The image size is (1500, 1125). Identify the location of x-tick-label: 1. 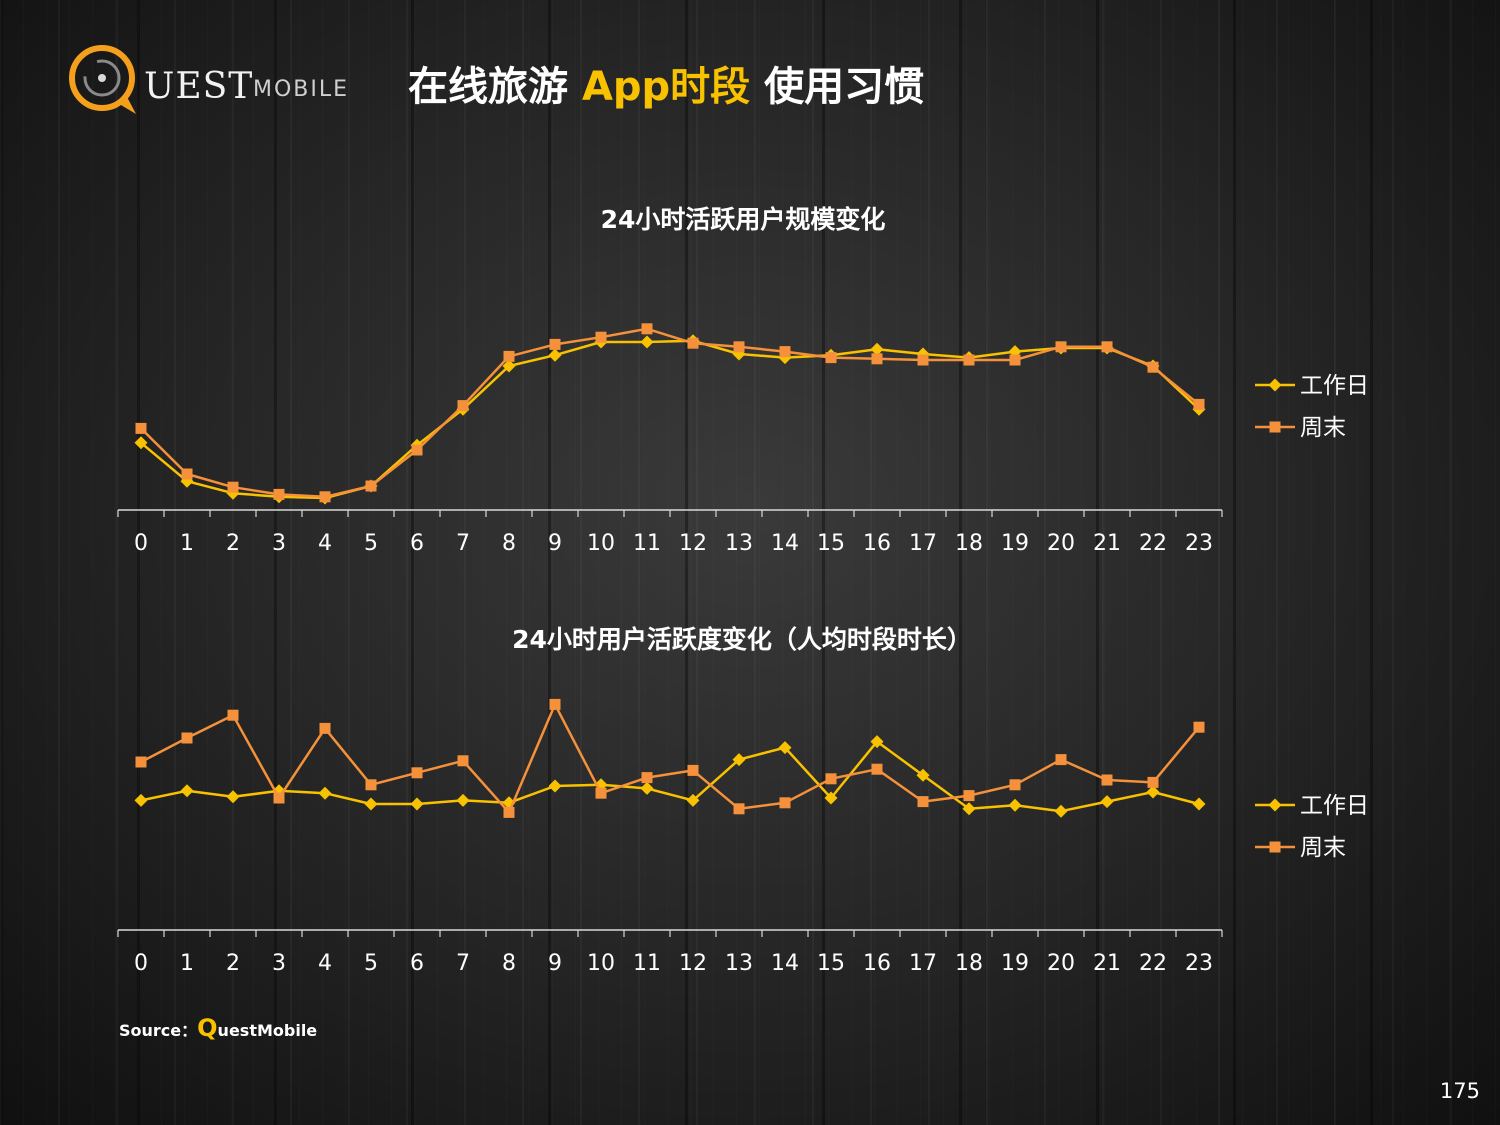
(187, 963).